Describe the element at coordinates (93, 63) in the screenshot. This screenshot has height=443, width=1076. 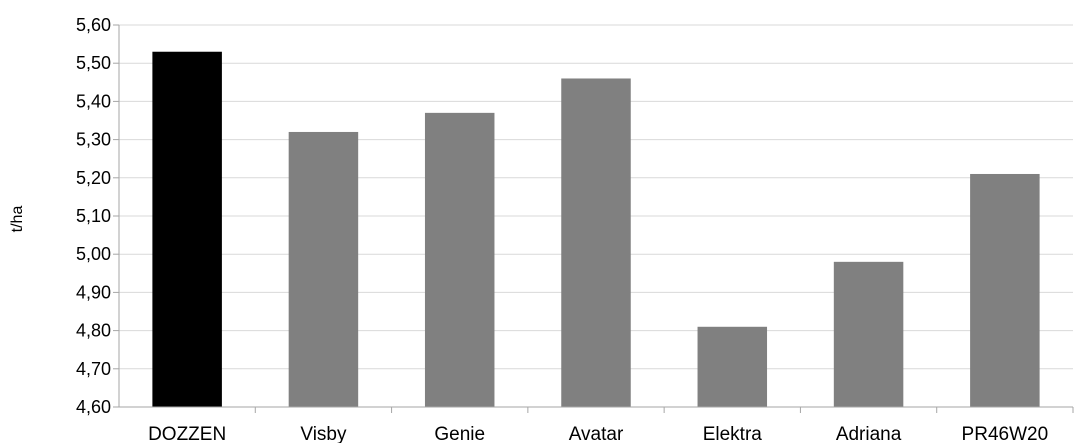
I see `y-tick-label: 5,50` at that location.